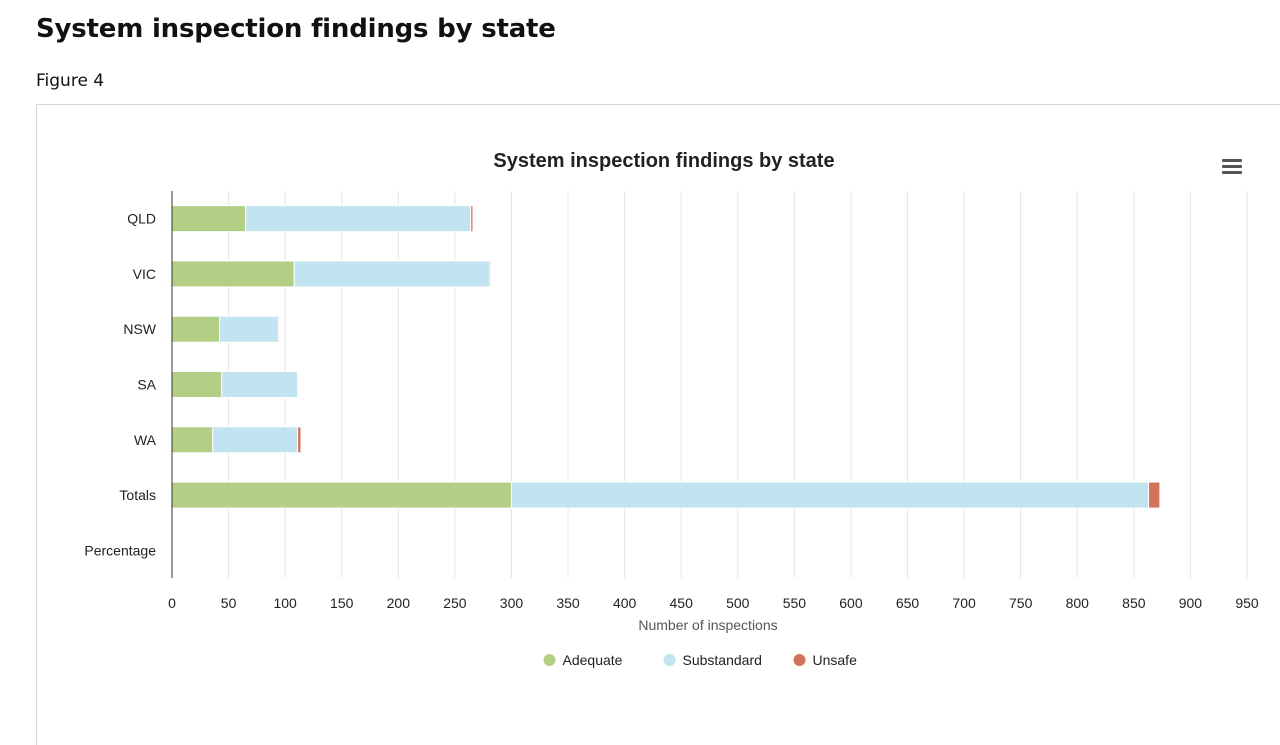 This screenshot has width=1280, height=745. Describe the element at coordinates (146, 385) in the screenshot. I see `y-category-label: SA` at that location.